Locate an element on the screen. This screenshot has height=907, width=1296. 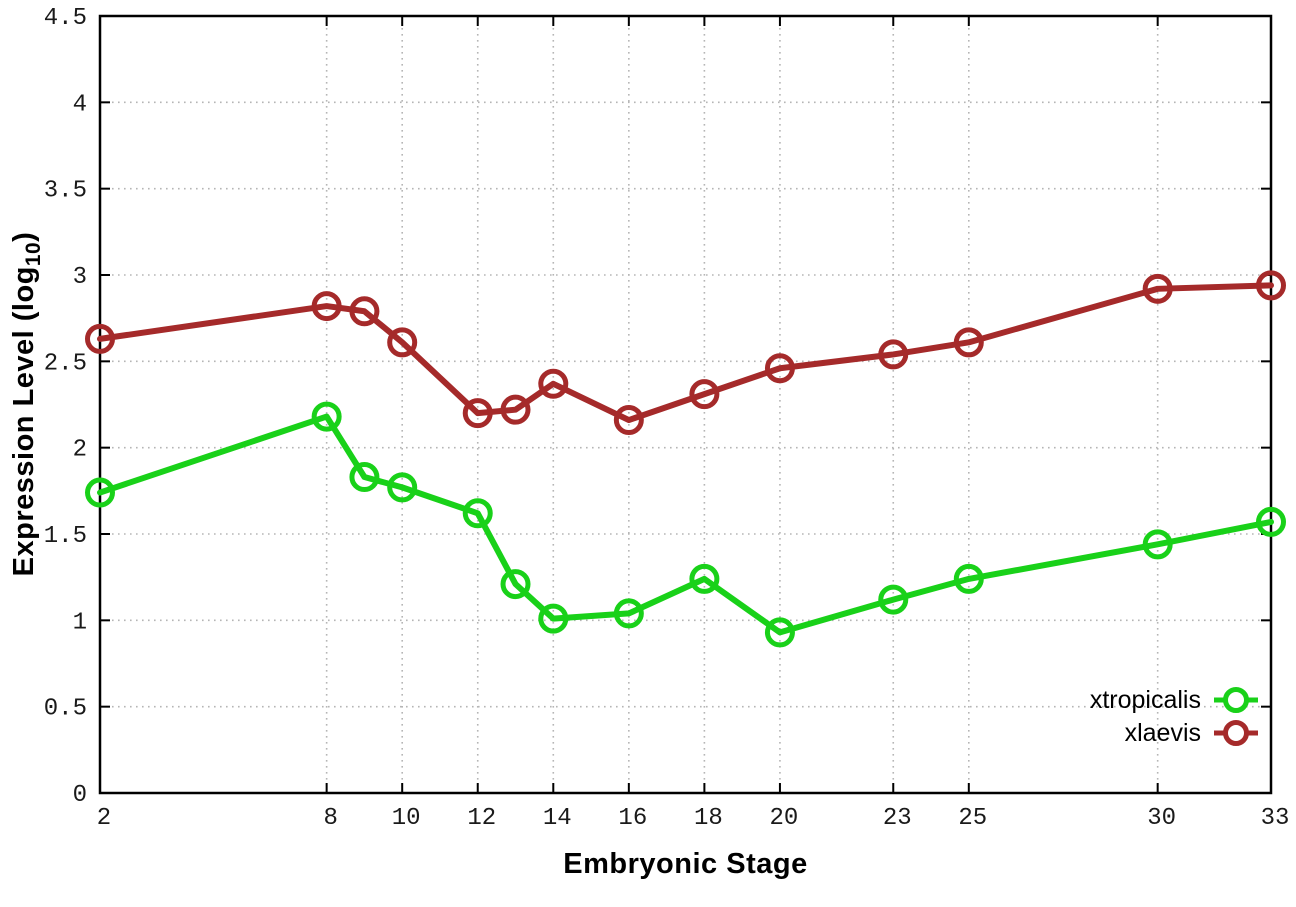
x-tick-labels: 2 8 10 12 14 16 18 20 23 25 30 33 is located at coordinates (693, 818).